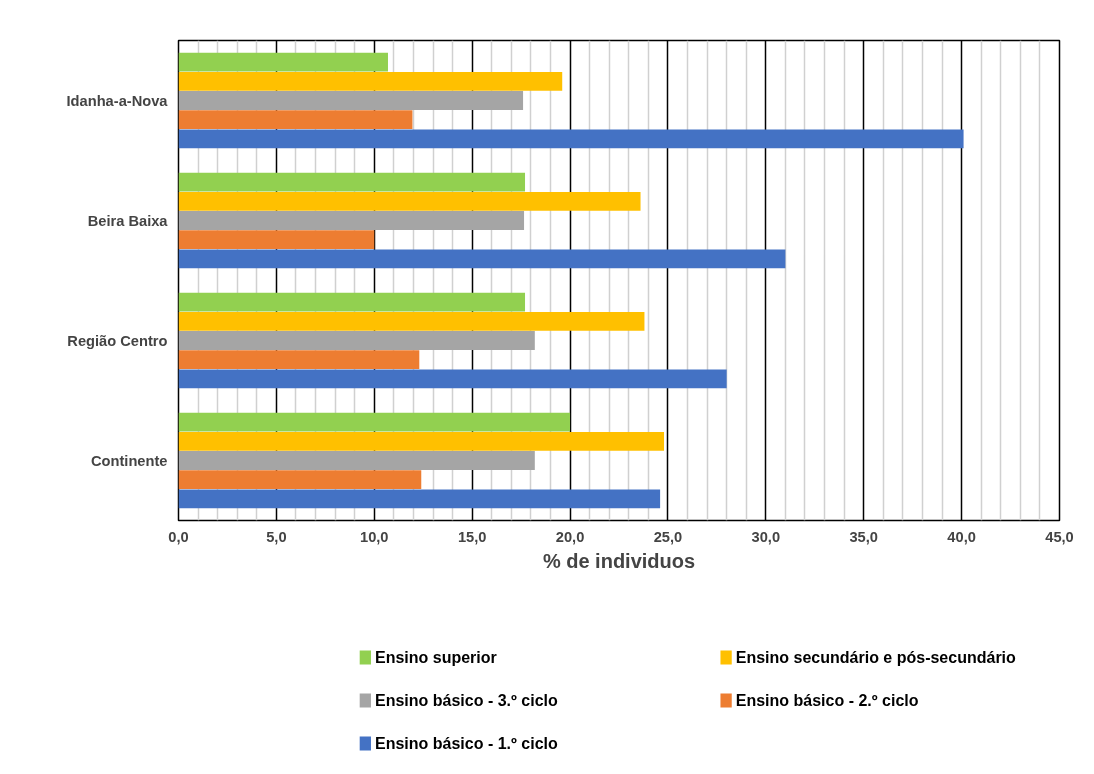  Describe the element at coordinates (466, 743) in the screenshot. I see `legend-label: Ensino básico - 1.º ciclo` at that location.